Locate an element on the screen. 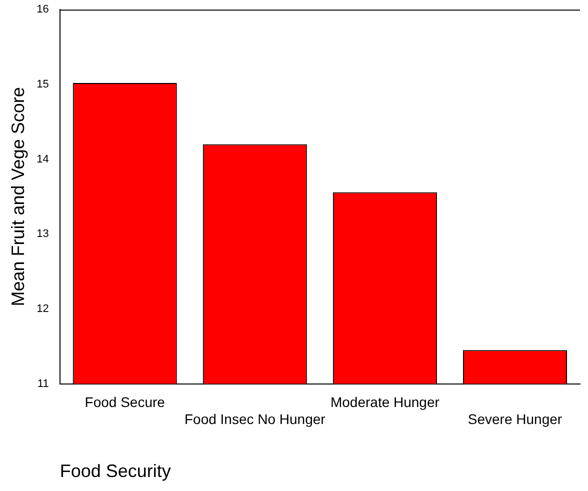  y-axis-title: Mean Fruit and Vege Score is located at coordinates (18, 196).